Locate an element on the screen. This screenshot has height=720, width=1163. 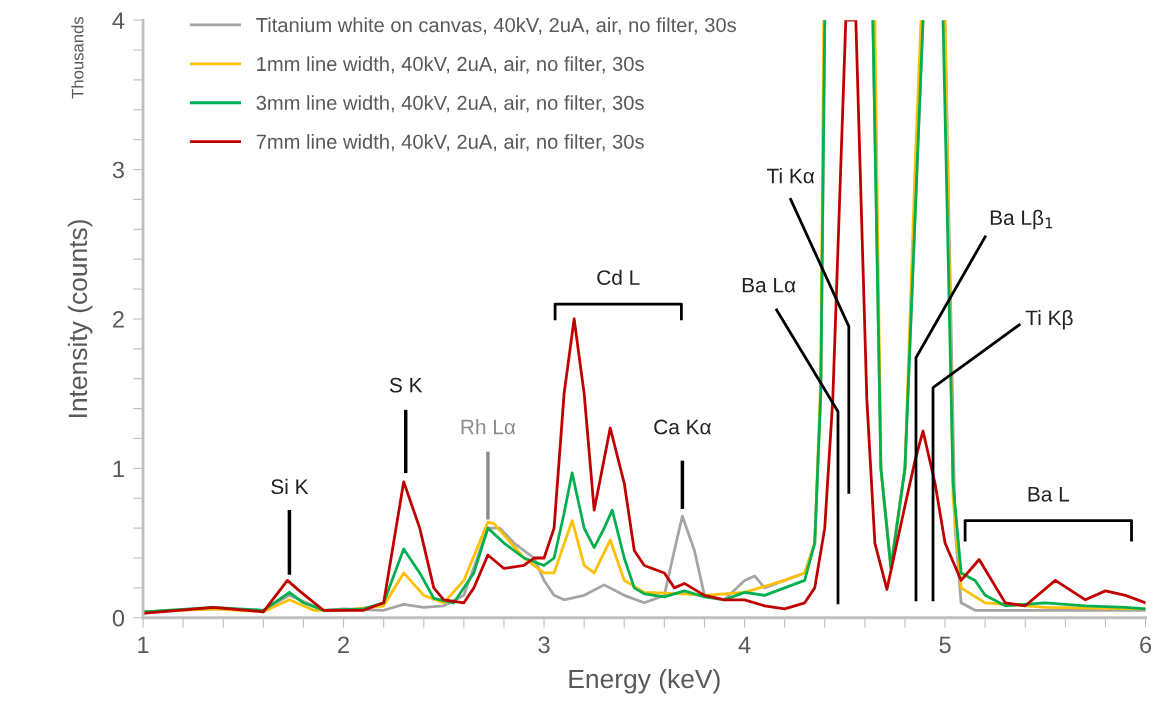
x-tick-label: 2 is located at coordinates (343, 644).